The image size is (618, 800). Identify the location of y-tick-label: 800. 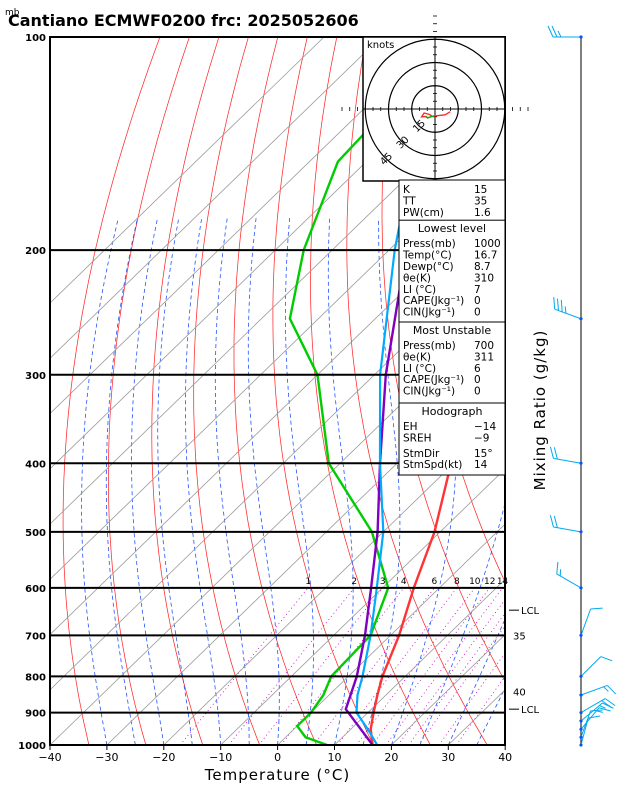
(35, 677).